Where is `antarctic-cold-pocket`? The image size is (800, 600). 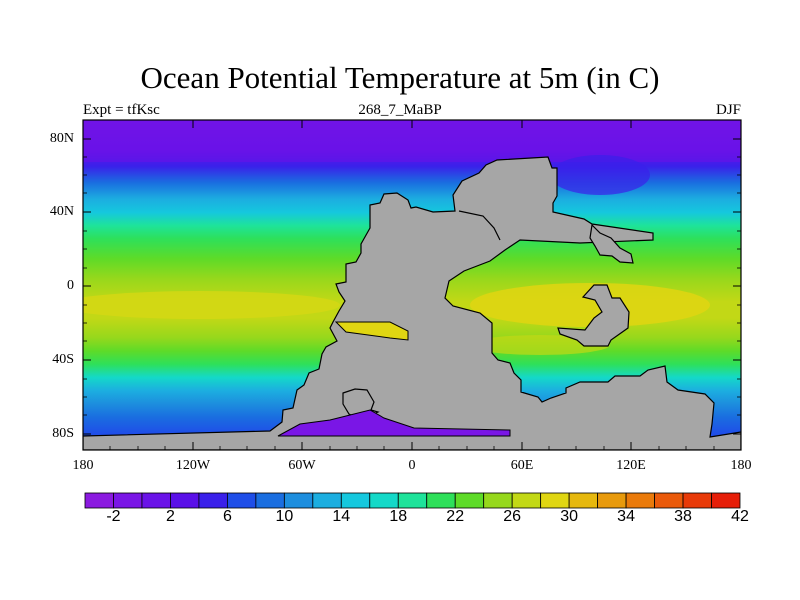 antarctic-cold-pocket is located at coordinates (394, 423).